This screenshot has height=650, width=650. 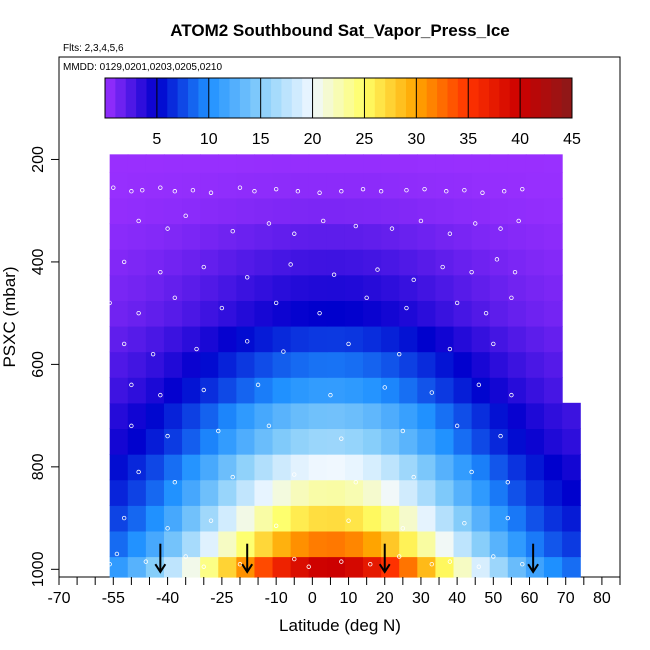 What do you see at coordinates (334, 592) in the screenshot?
I see `x-axis: -70 -55 -40 -25 -10 0 10 20 30 40 50 60 70 80` at bounding box center [334, 592].